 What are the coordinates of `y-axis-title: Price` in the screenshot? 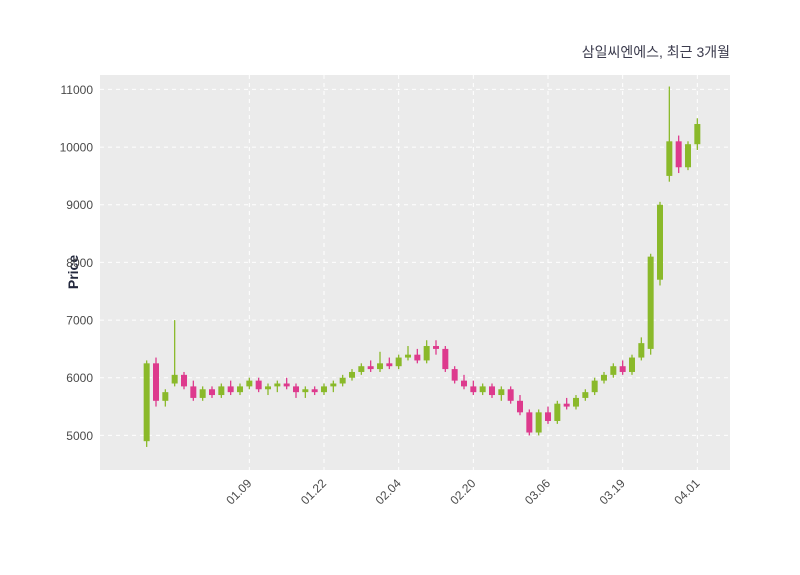 It's located at (73, 272).